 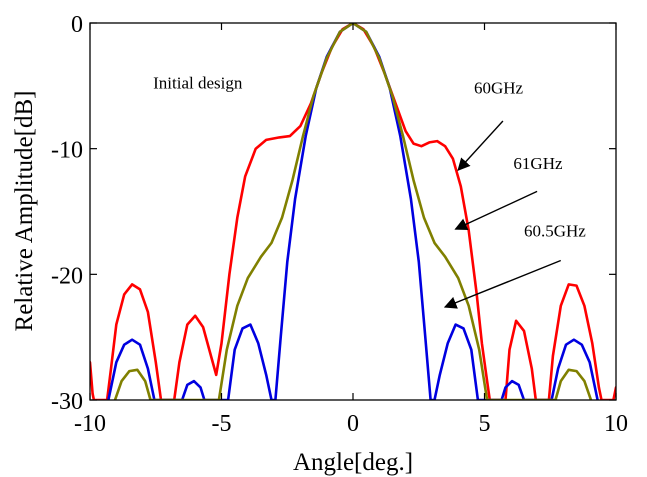 I want to click on annotation-3: 60.5GHz, so click(x=555, y=231).